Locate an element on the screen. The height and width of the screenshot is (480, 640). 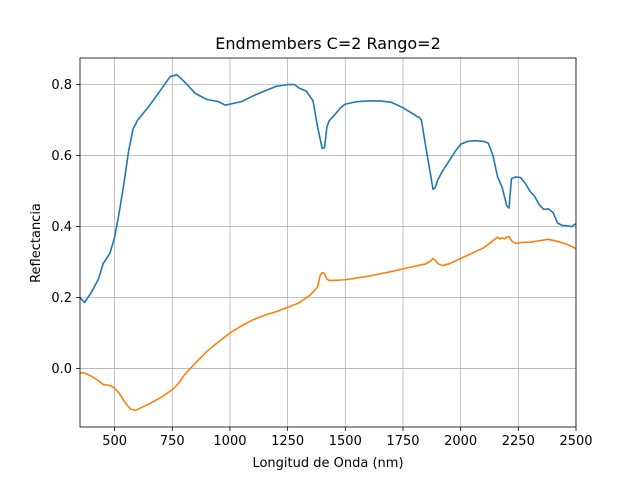
y-tick-label: 0.8 is located at coordinates (61, 85).